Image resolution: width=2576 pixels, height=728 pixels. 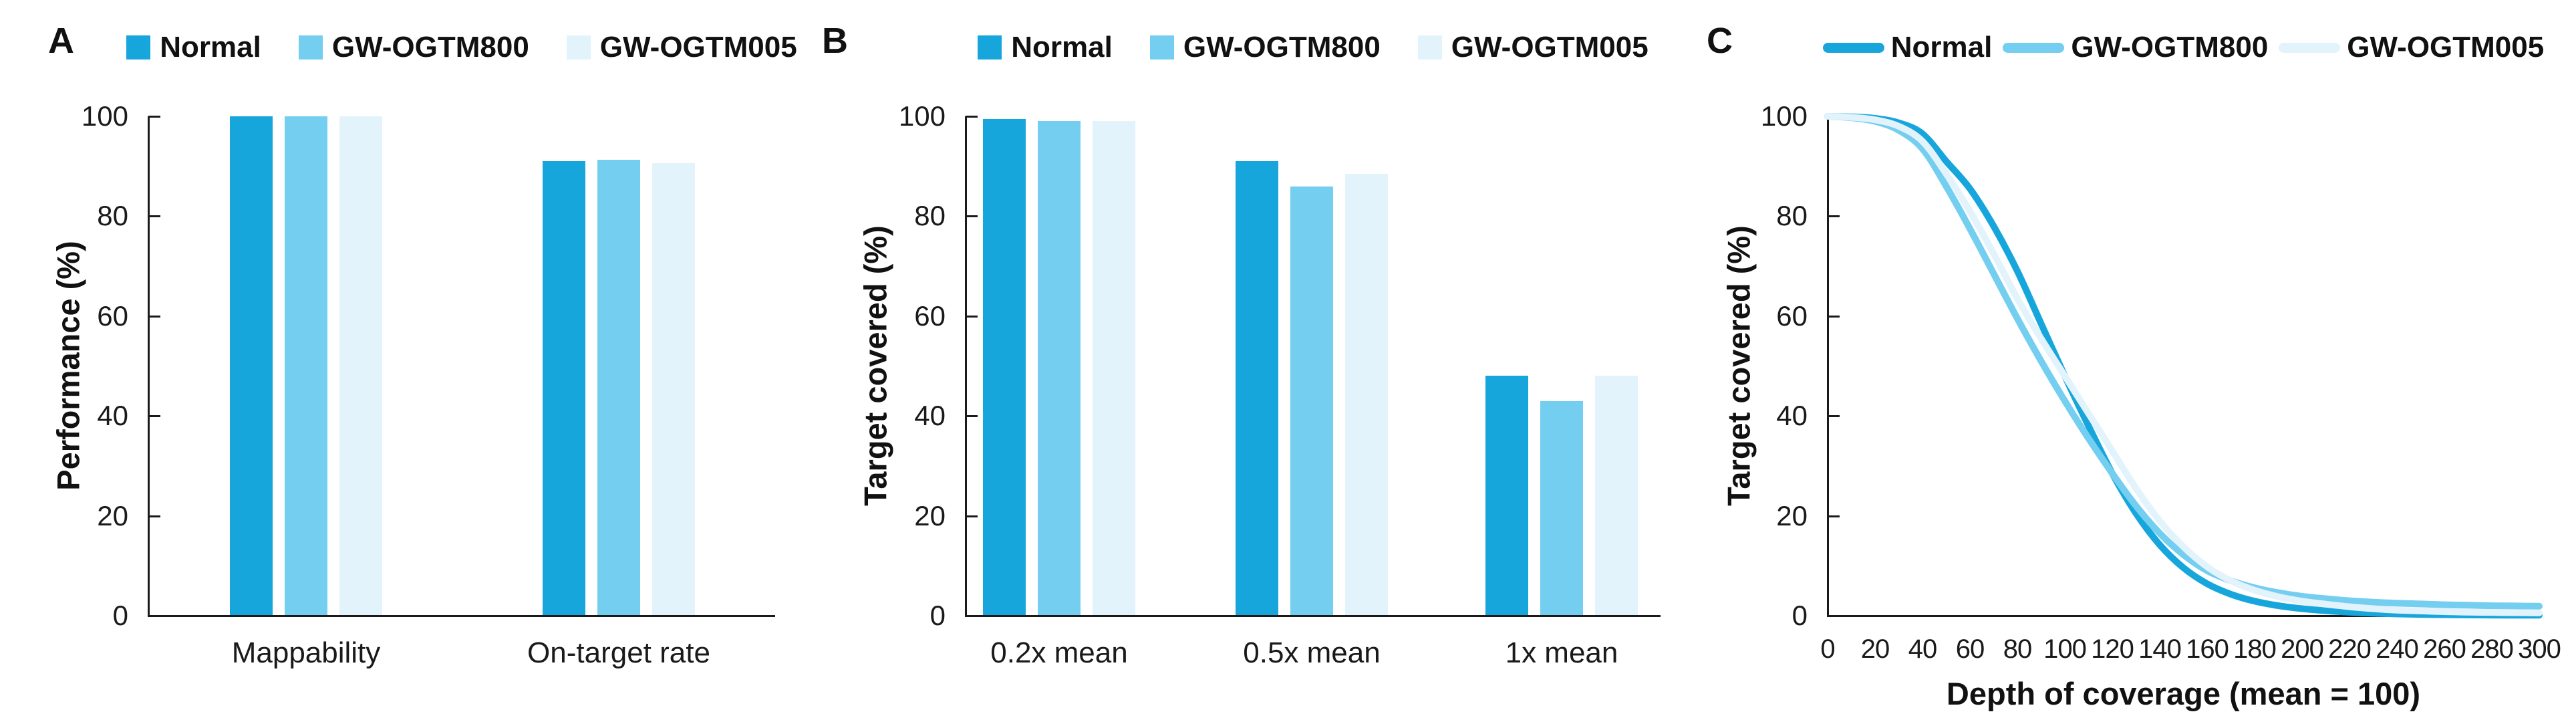 I want to click on y-tick-label-c: 20, so click(x=1792, y=515).